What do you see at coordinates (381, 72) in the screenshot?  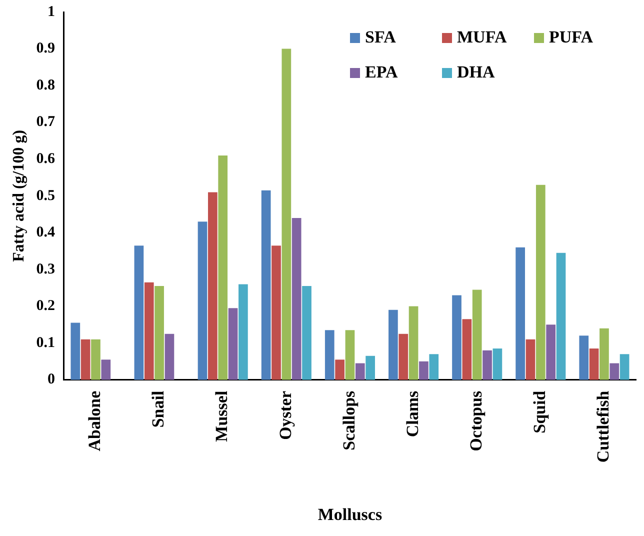 I see `legend-label: EPA` at bounding box center [381, 72].